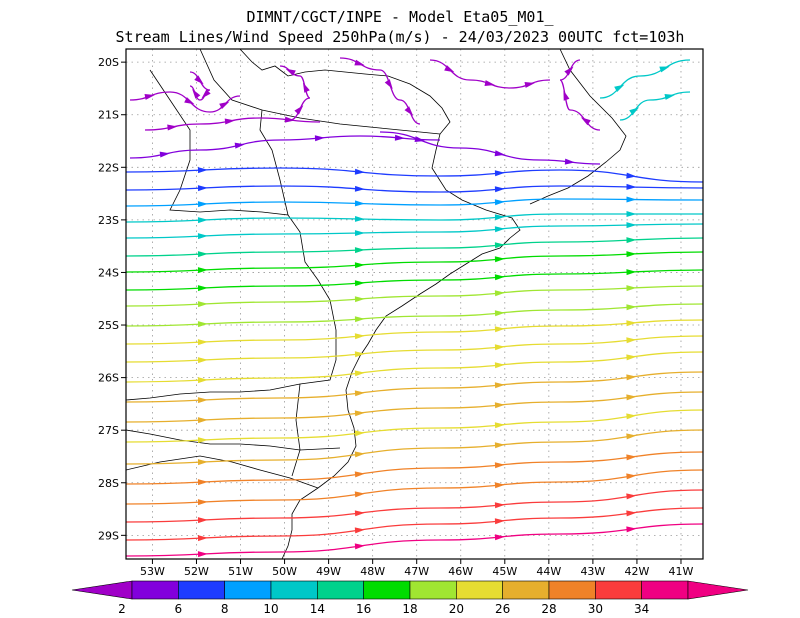 The height and width of the screenshot is (618, 800). What do you see at coordinates (122, 609) in the screenshot?
I see `colorbar-label: 2` at bounding box center [122, 609].